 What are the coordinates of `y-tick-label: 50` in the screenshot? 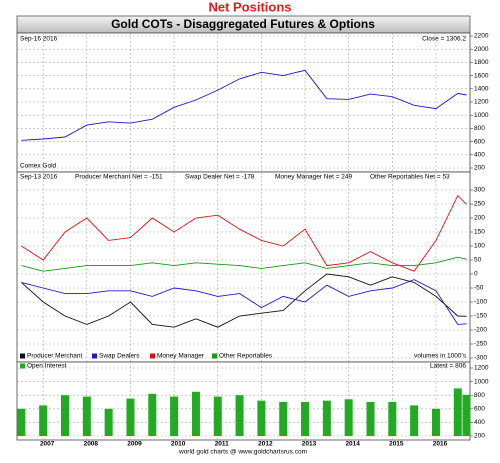 It's located at (478, 260).